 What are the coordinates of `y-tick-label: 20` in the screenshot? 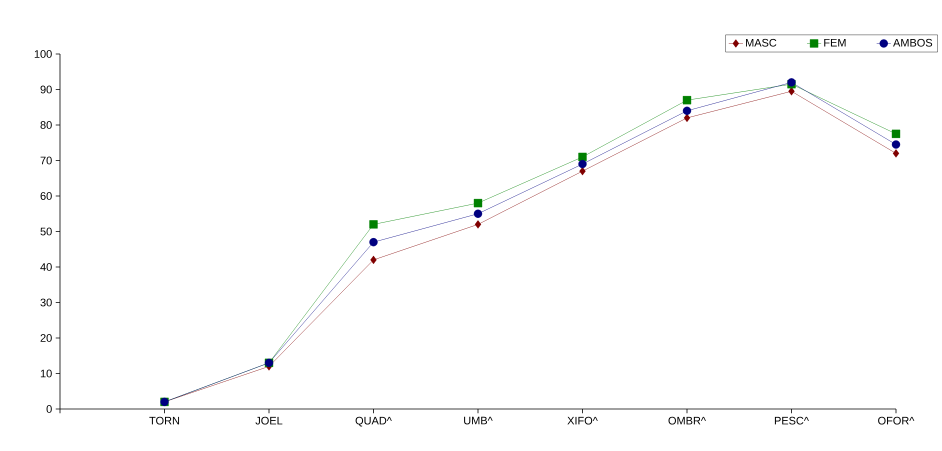 It's located at (46, 338).